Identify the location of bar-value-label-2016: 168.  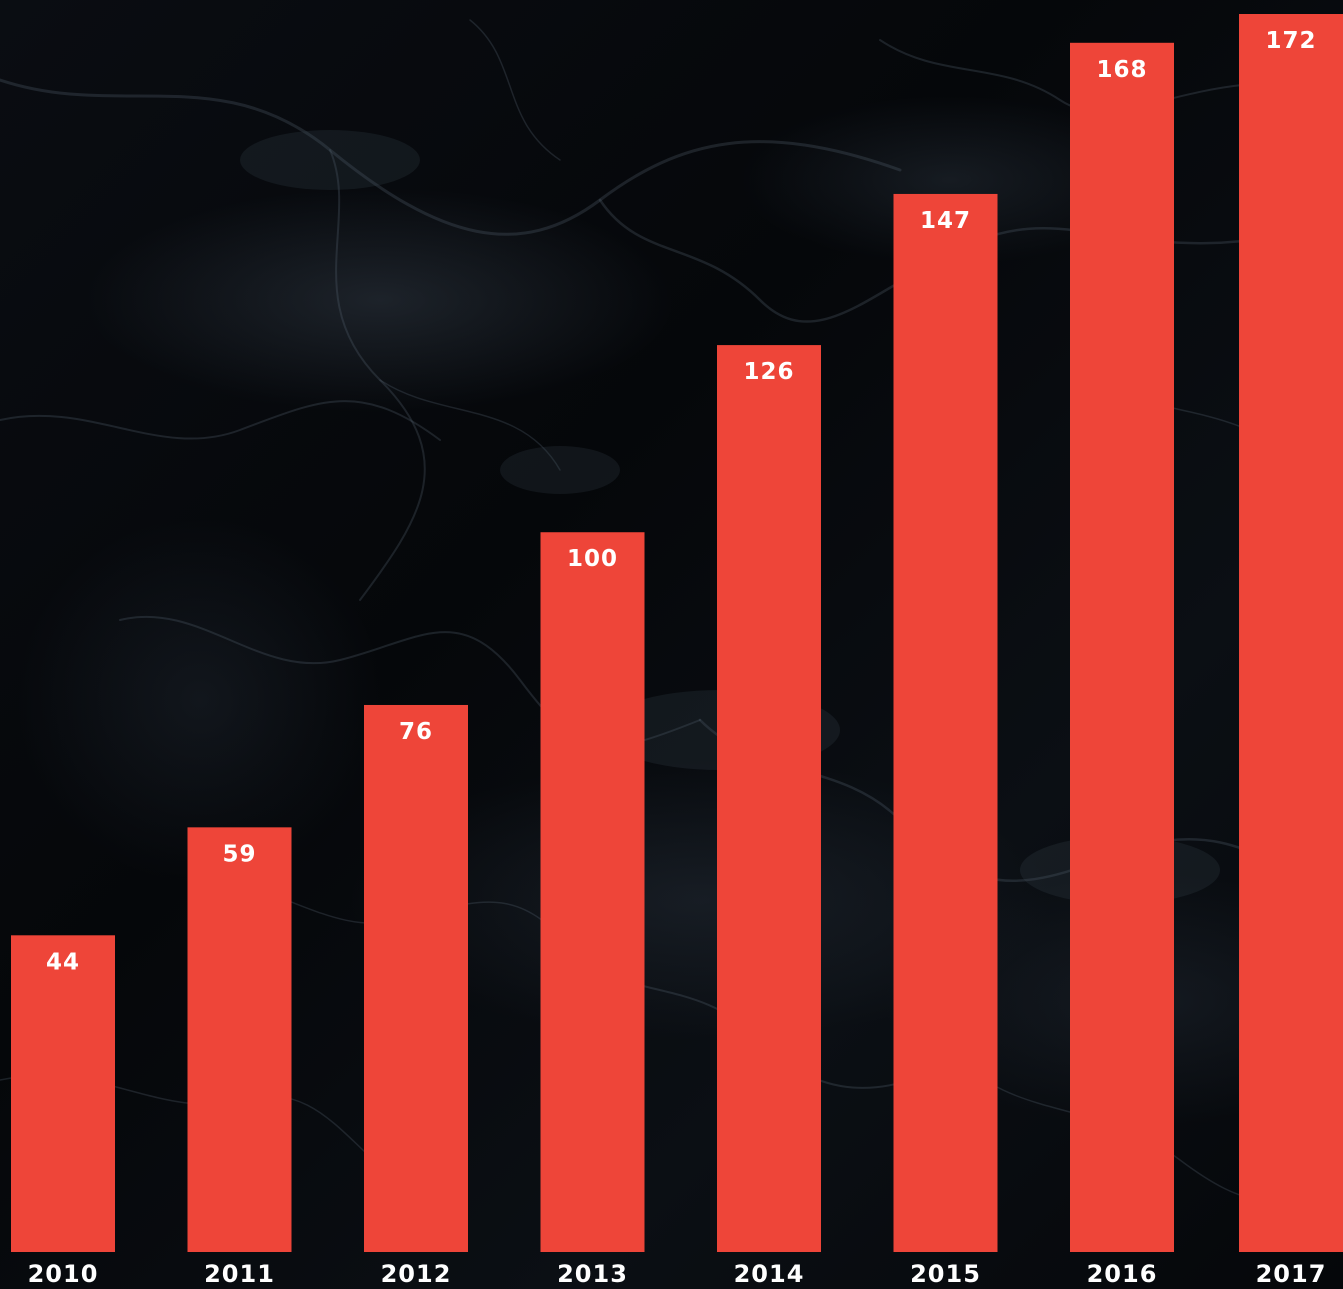
(1121, 70).